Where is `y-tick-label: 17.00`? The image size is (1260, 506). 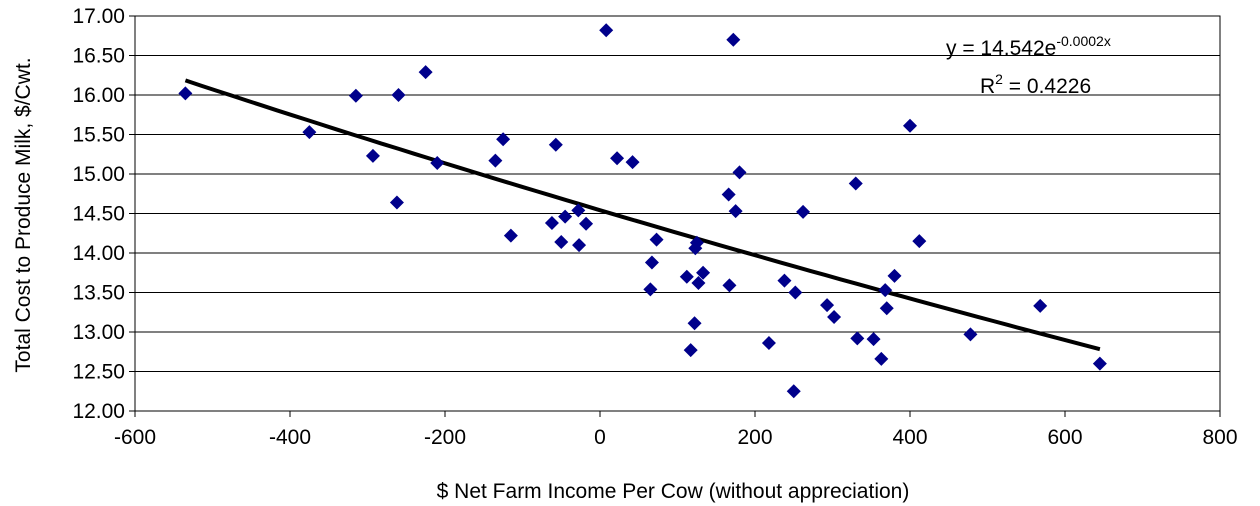
y-tick-label: 17.00 is located at coordinates (98, 16).